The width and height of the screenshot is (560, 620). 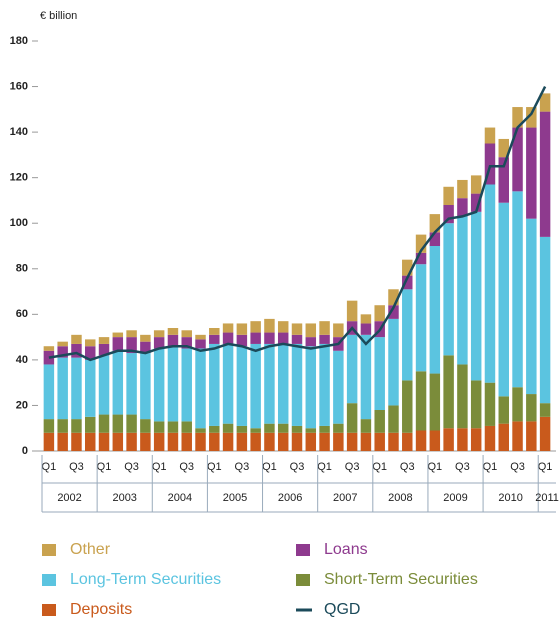 What do you see at coordinates (401, 579) in the screenshot?
I see `legend-label: Short-Term Securities` at bounding box center [401, 579].